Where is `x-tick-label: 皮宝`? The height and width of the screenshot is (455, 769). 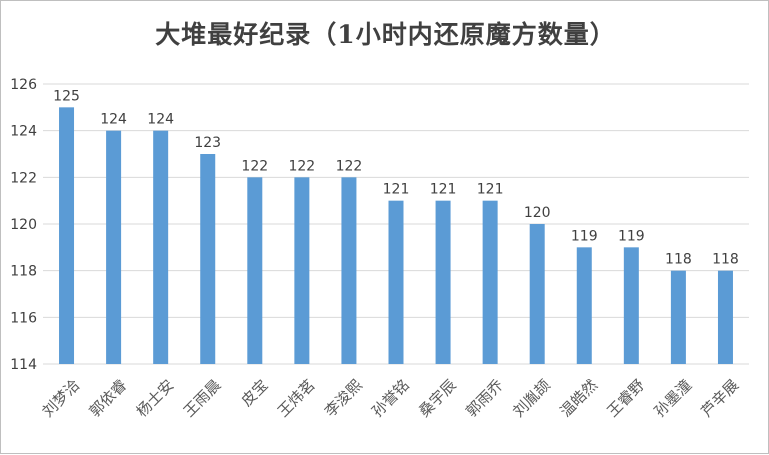
x-tick-label: 皮宝 is located at coordinates (255, 393).